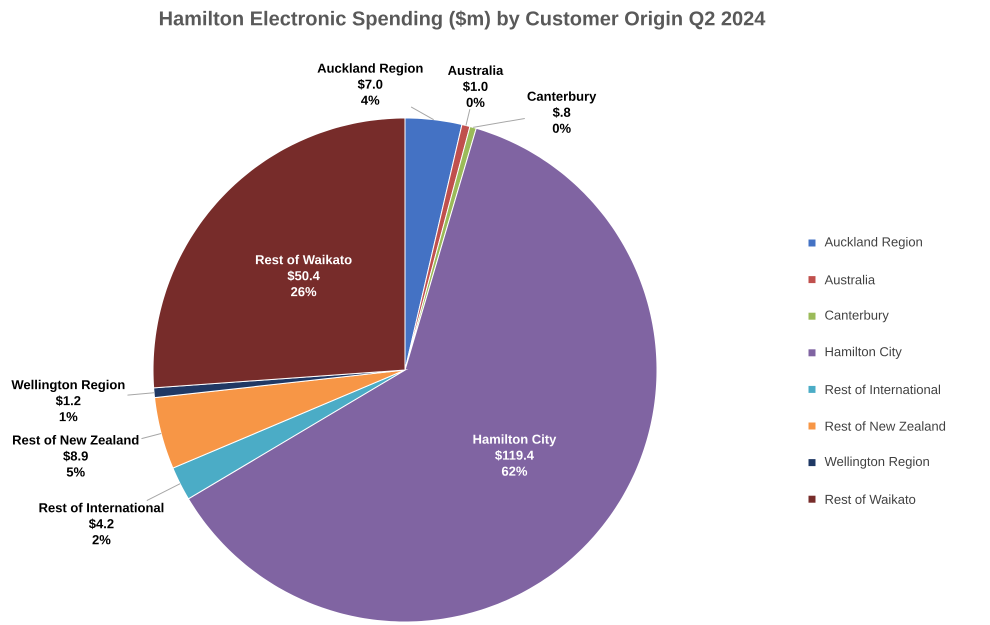 The width and height of the screenshot is (990, 625). What do you see at coordinates (303, 291) in the screenshot?
I see `text: 26%` at bounding box center [303, 291].